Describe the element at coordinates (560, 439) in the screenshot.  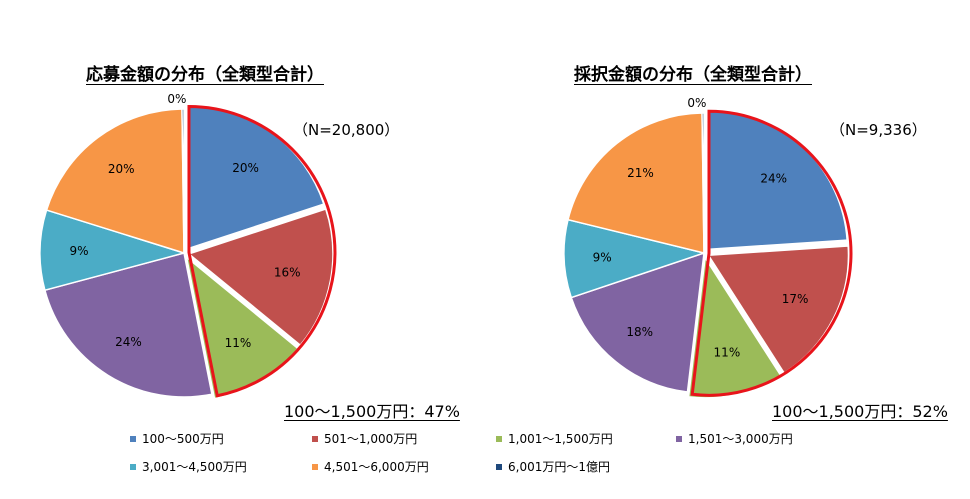
I see `legend-label: 1,001～1,500万円` at that location.